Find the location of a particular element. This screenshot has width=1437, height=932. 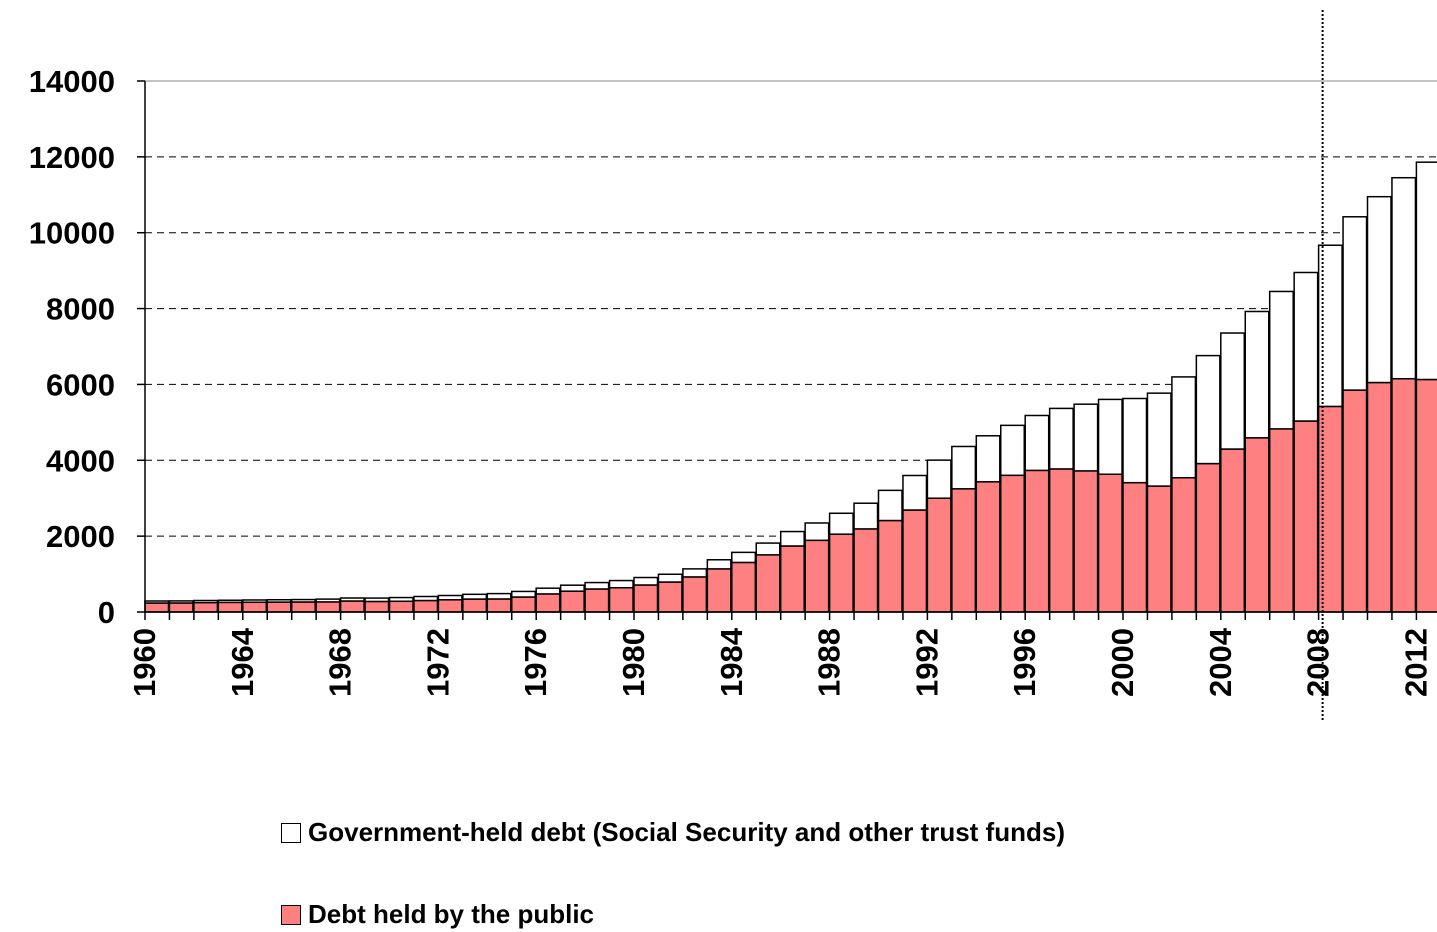

legend-label-public: Debt held by the public is located at coordinates (451, 914).